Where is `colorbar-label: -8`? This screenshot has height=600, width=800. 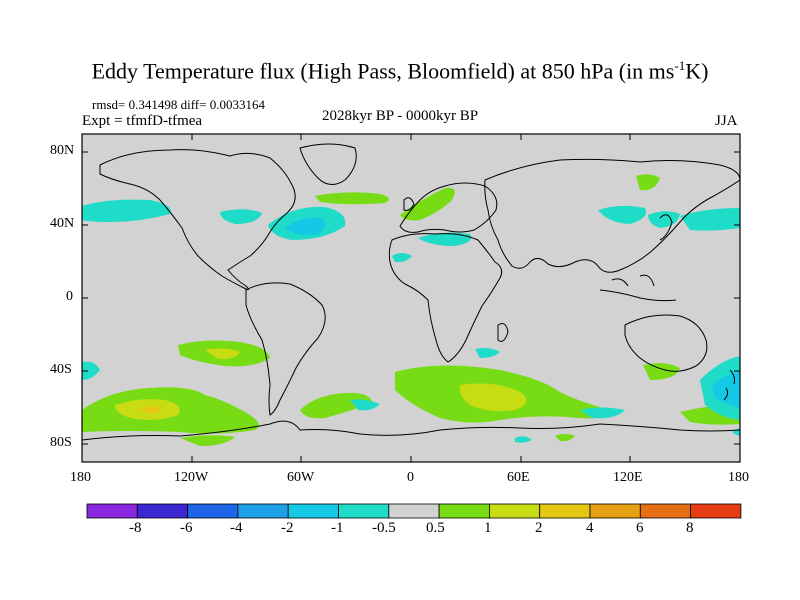 colorbar-label: -8 is located at coordinates (135, 528).